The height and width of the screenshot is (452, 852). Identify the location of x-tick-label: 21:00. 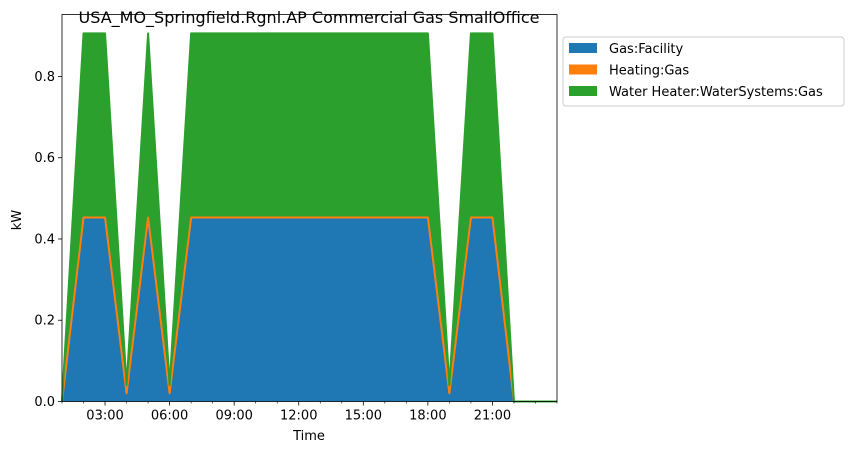
(492, 416).